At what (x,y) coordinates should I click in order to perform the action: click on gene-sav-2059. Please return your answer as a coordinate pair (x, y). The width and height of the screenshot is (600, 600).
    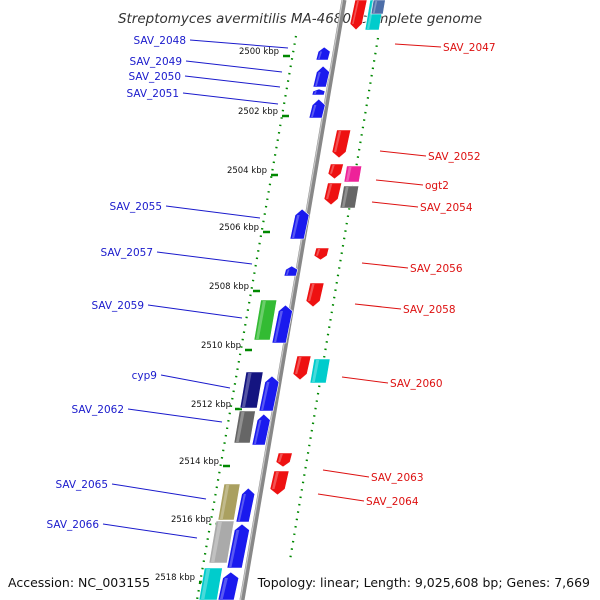
    Looking at the image, I should click on (265, 320).